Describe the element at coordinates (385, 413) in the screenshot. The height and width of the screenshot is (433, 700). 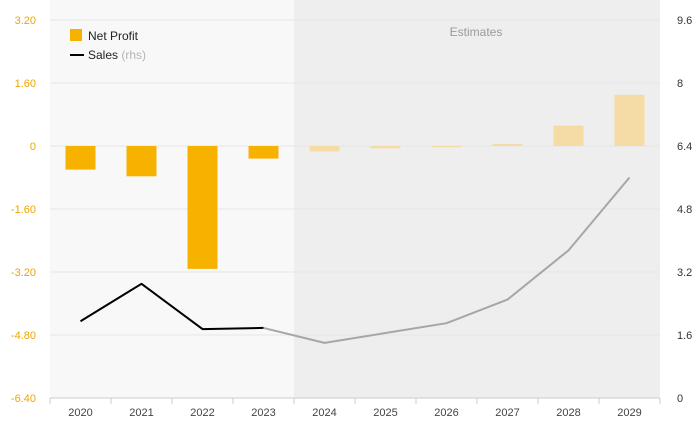
I see `x-tick-label: 2025` at that location.